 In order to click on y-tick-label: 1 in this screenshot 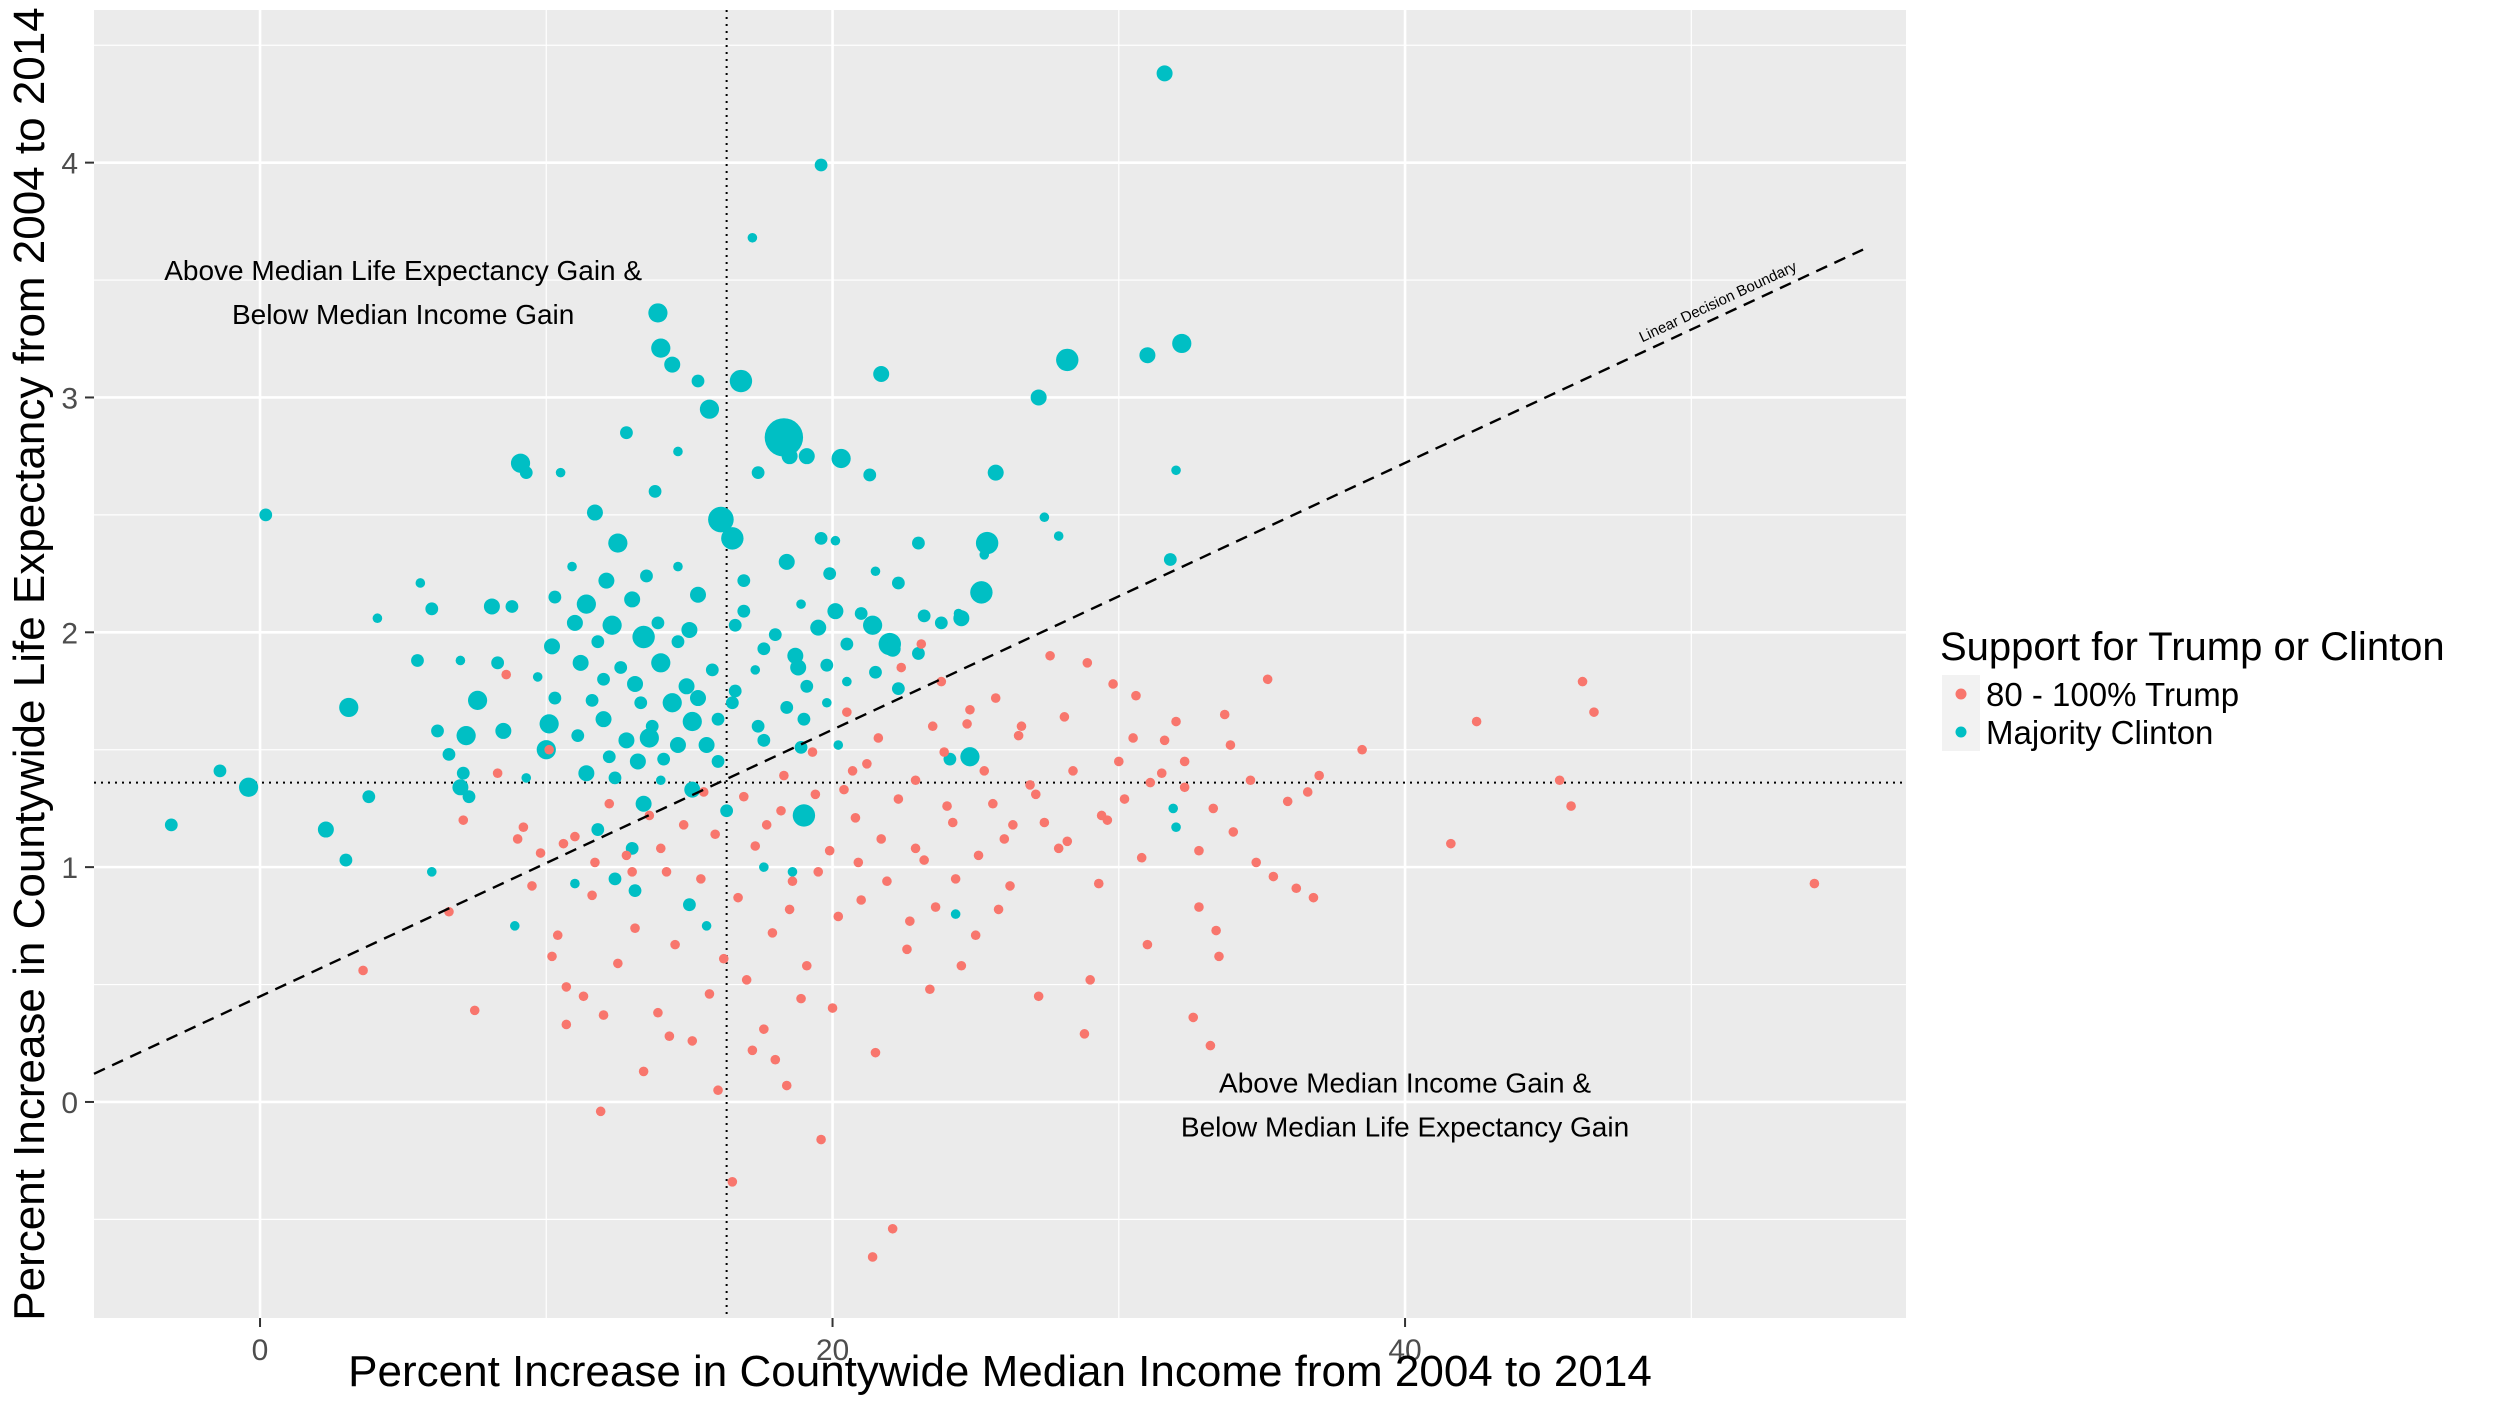, I will do `click(69, 868)`.